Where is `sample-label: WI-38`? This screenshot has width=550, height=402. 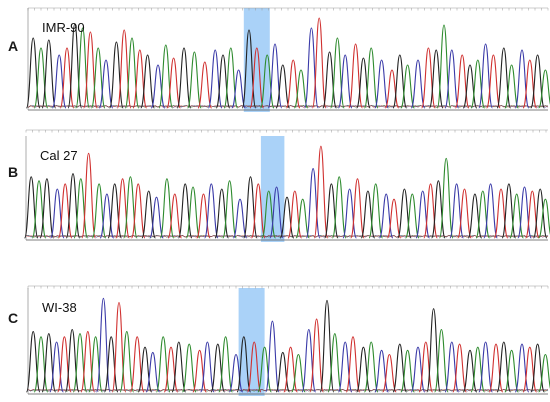
sample-label: WI-38 is located at coordinates (59, 307).